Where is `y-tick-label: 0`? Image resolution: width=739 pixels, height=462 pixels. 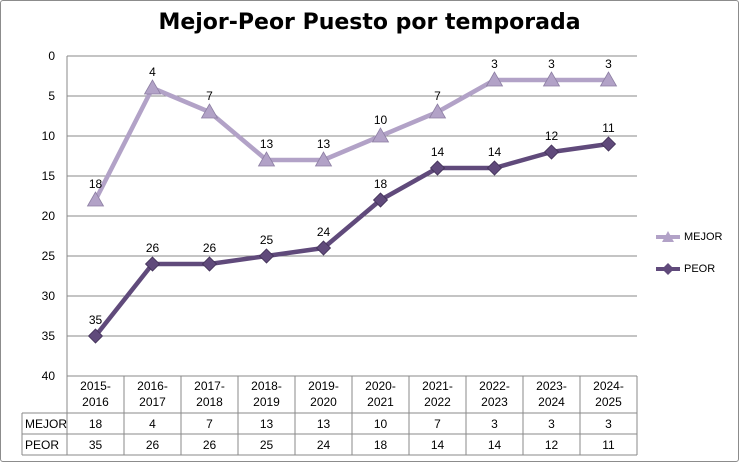
y-tick-label: 0 is located at coordinates (51, 56).